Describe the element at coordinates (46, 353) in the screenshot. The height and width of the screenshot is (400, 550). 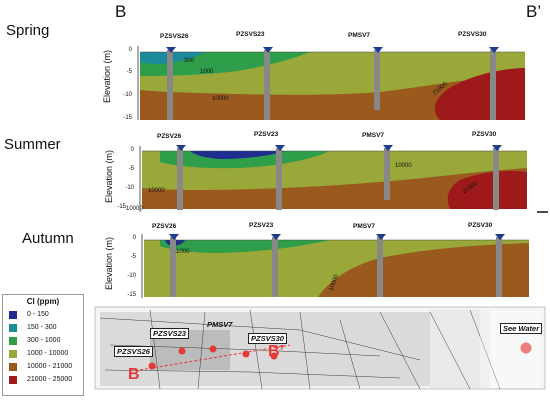
I see `legend-item: 1000 - 10000` at that location.